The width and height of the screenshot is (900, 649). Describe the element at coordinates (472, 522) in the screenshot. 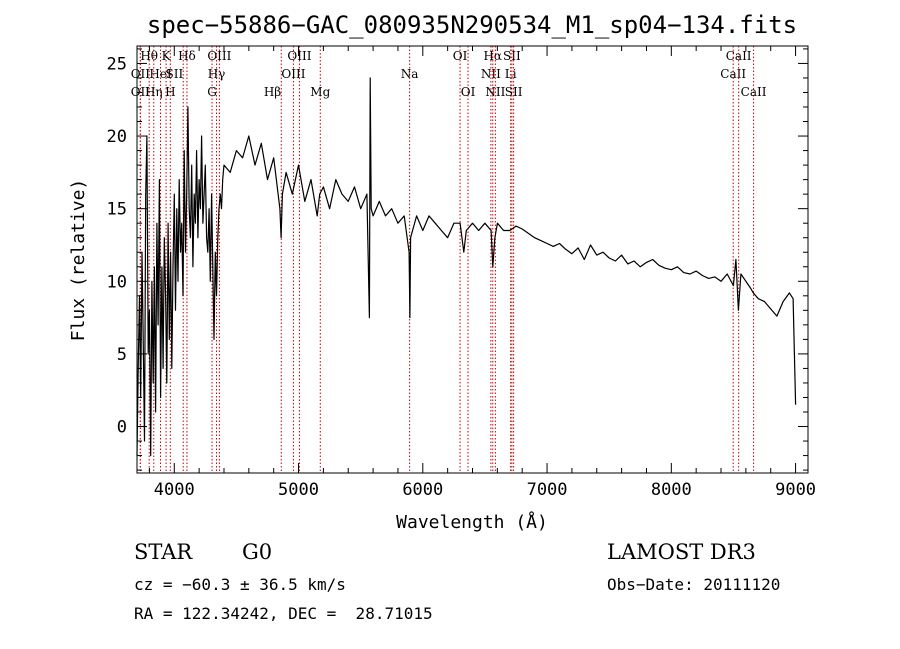

I see `x-axis-label: Wavelength (Å)` at that location.